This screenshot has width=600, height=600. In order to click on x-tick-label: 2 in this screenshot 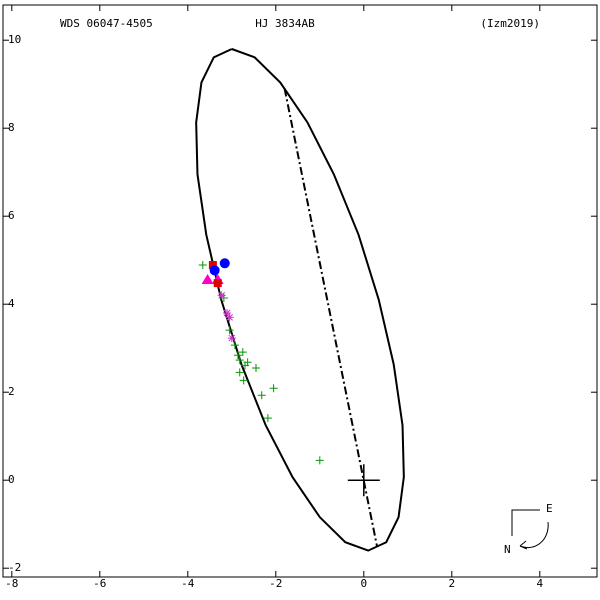, I will do `click(451, 583)`.